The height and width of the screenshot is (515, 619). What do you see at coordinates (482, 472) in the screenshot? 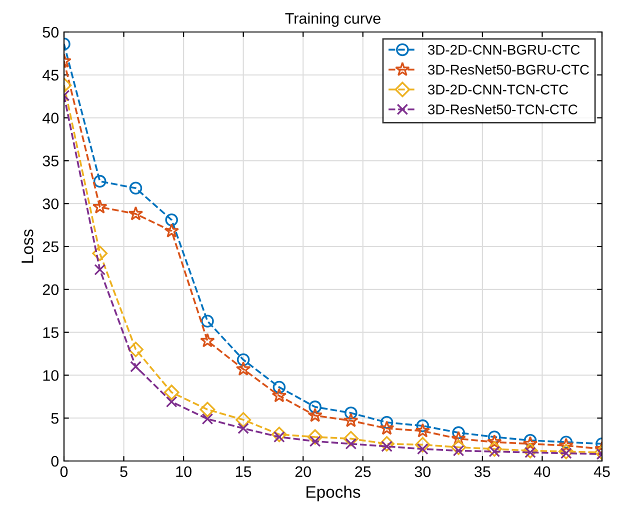
I see `x-tick-label: 35` at bounding box center [482, 472].